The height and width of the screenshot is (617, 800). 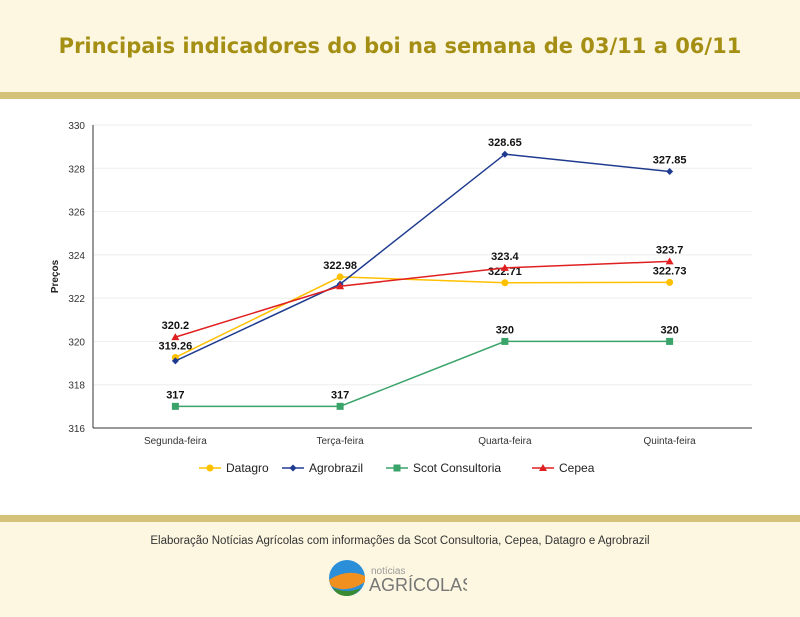 I want to click on y-axis-title: Preços, so click(x=55, y=276).